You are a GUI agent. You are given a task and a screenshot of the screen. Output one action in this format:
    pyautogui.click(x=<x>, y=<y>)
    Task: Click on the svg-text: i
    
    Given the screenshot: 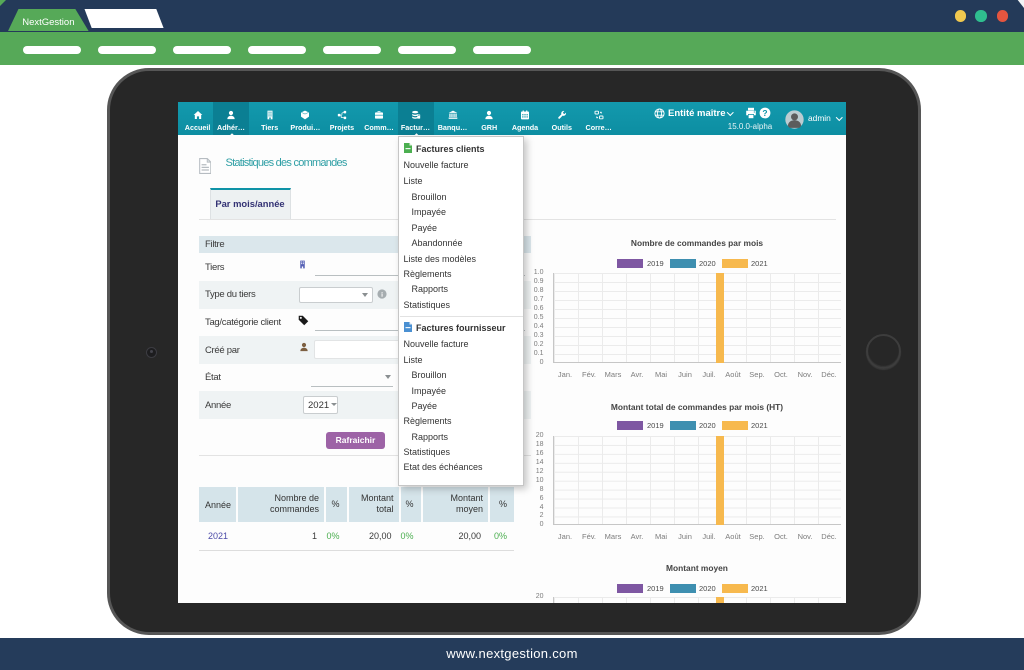 What is the action you would take?
    pyautogui.click(x=382, y=295)
    